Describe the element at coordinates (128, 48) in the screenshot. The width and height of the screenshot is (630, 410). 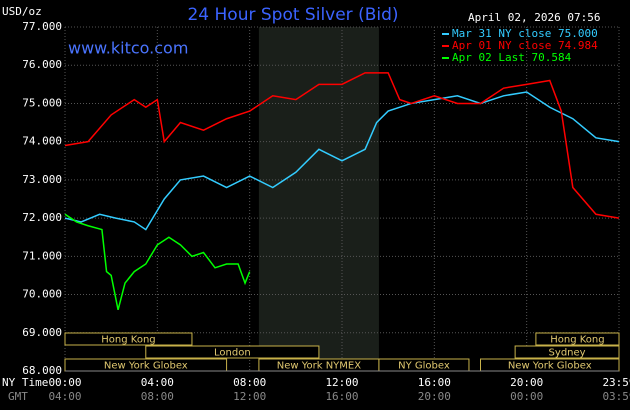
I see `source: www.kitco.com` at that location.